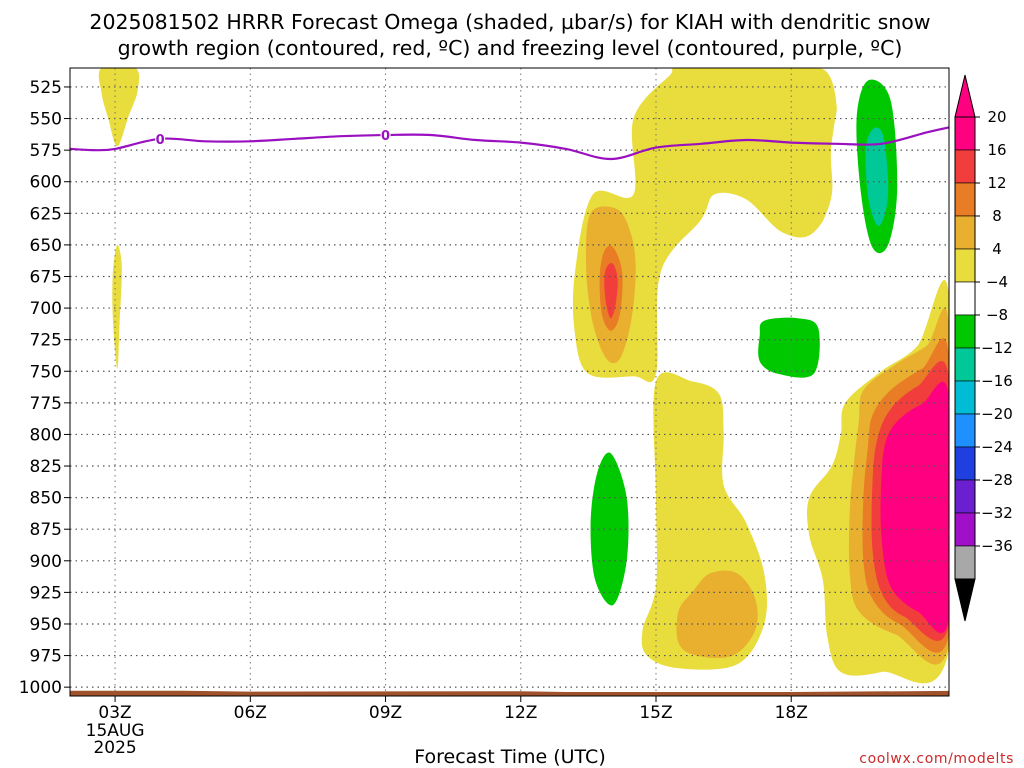 The width and height of the screenshot is (1024, 768). I want to click on colorbar-over-triangle, so click(965, 96).